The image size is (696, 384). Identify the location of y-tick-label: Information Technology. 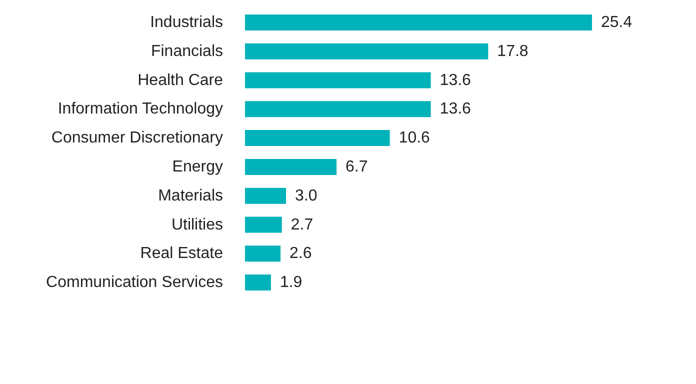
(140, 109).